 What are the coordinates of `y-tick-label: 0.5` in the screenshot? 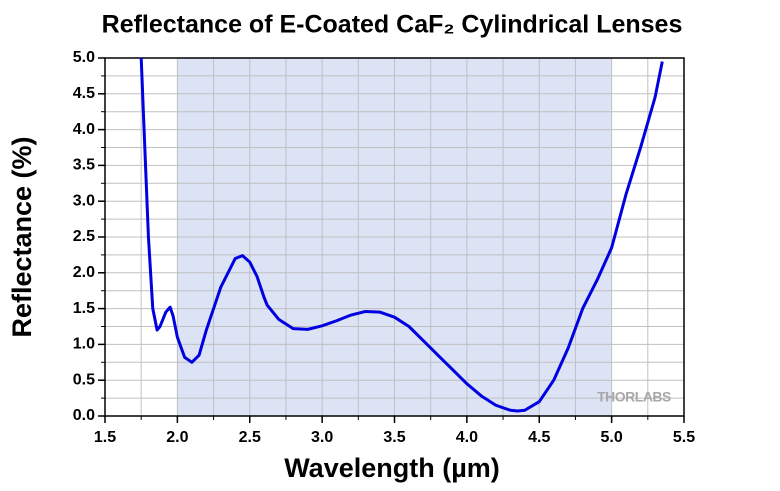 It's located at (84, 379).